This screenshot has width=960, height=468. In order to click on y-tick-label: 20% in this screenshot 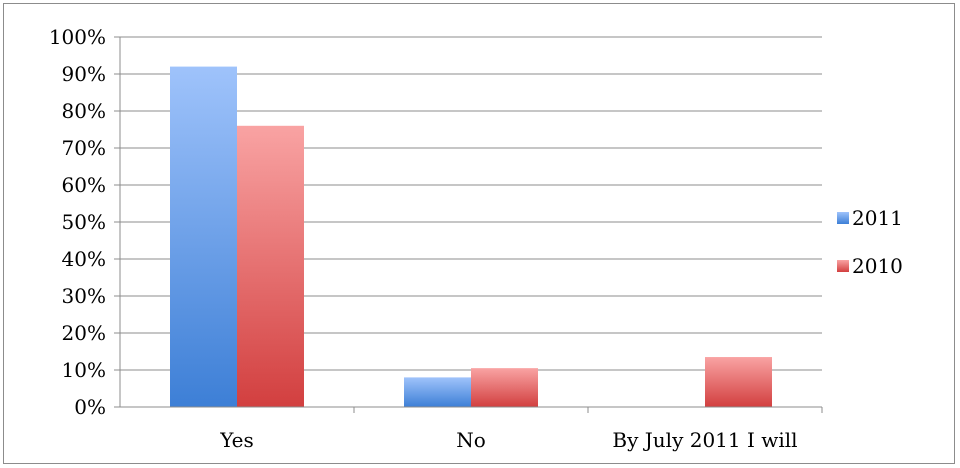, I will do `click(84, 333)`.